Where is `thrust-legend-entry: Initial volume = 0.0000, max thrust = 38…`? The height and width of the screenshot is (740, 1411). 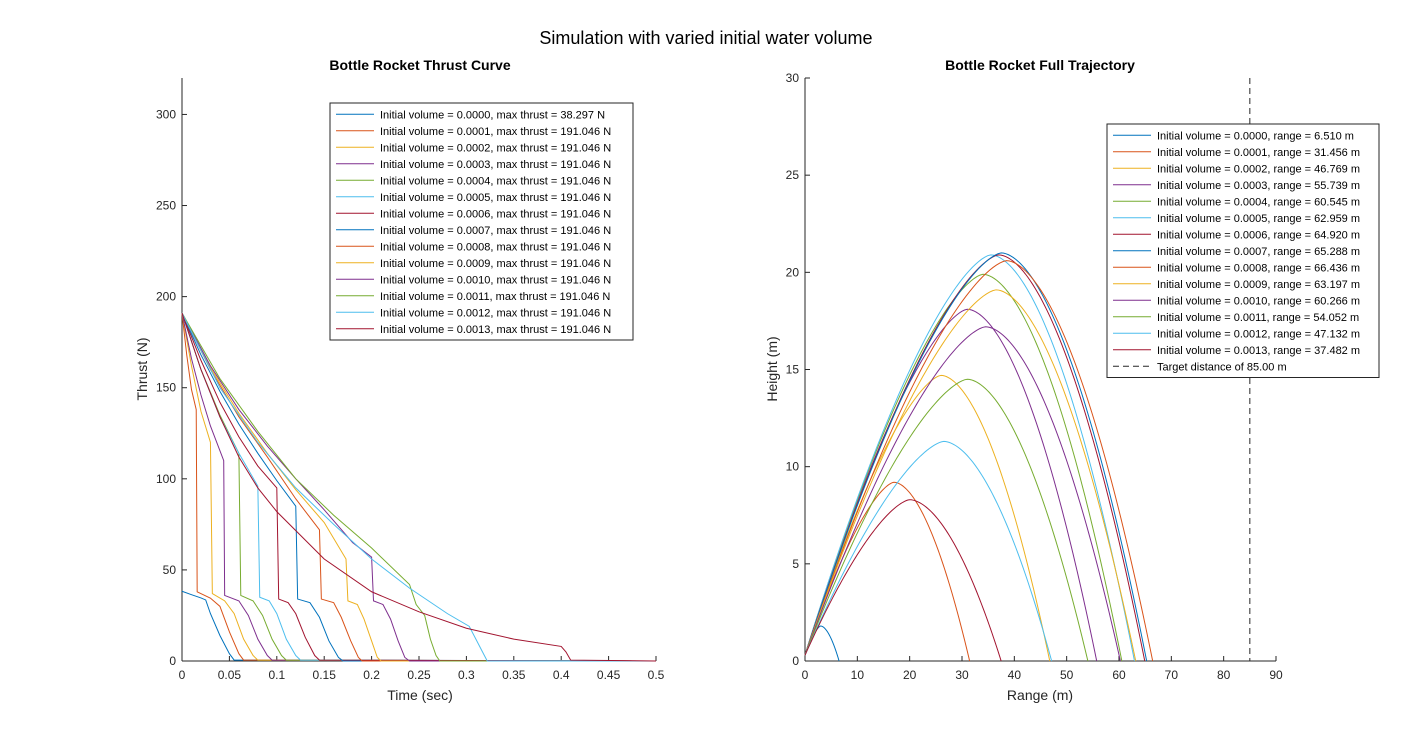
thrust-legend-entry: Initial volume = 0.0000, max thrust = 38… is located at coordinates (492, 115).